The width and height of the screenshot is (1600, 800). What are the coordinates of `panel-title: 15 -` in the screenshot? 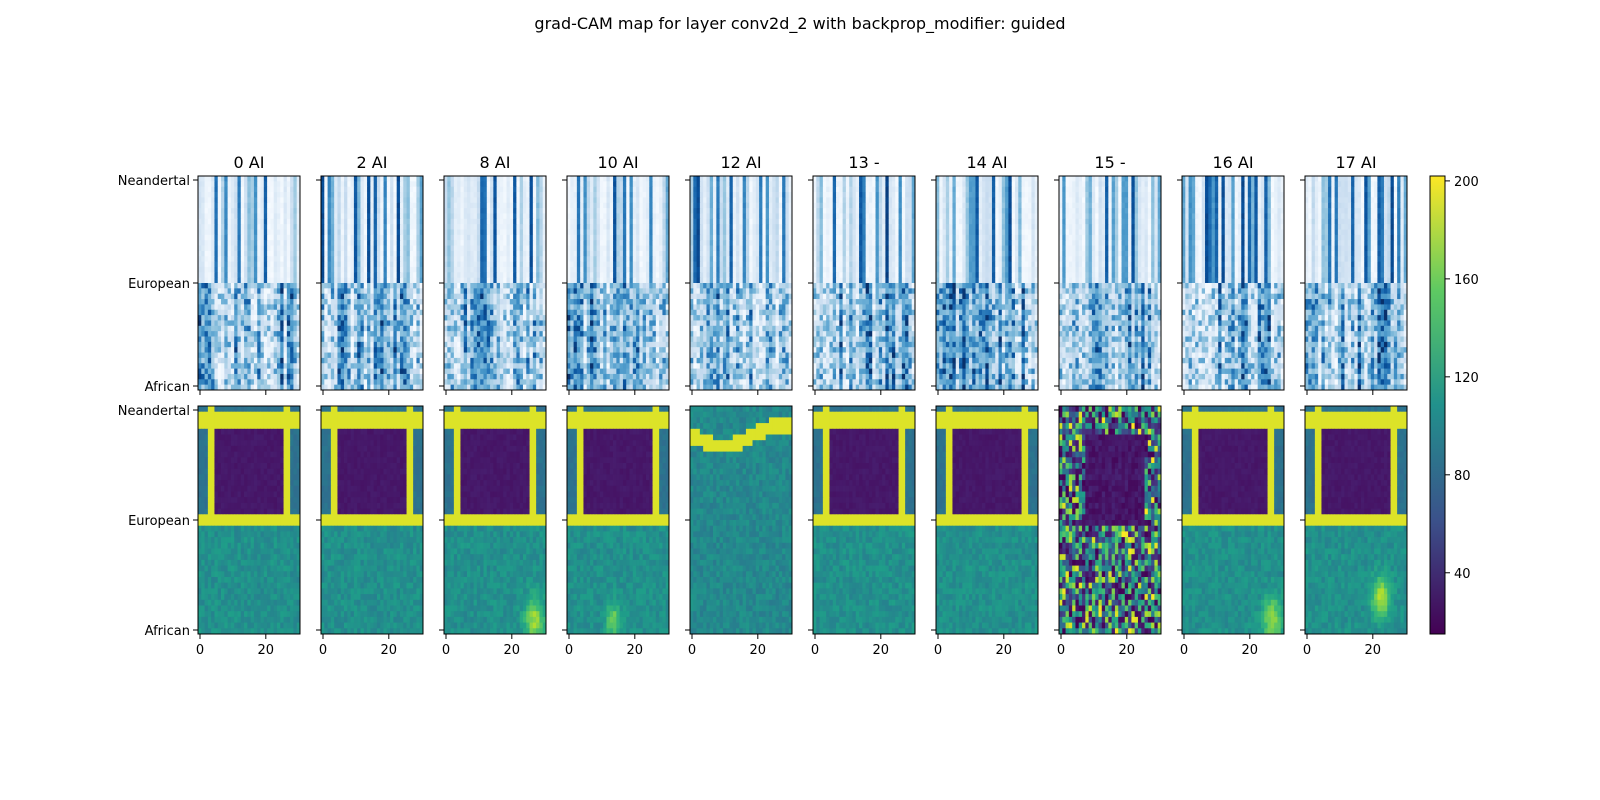 It's located at (1109, 162).